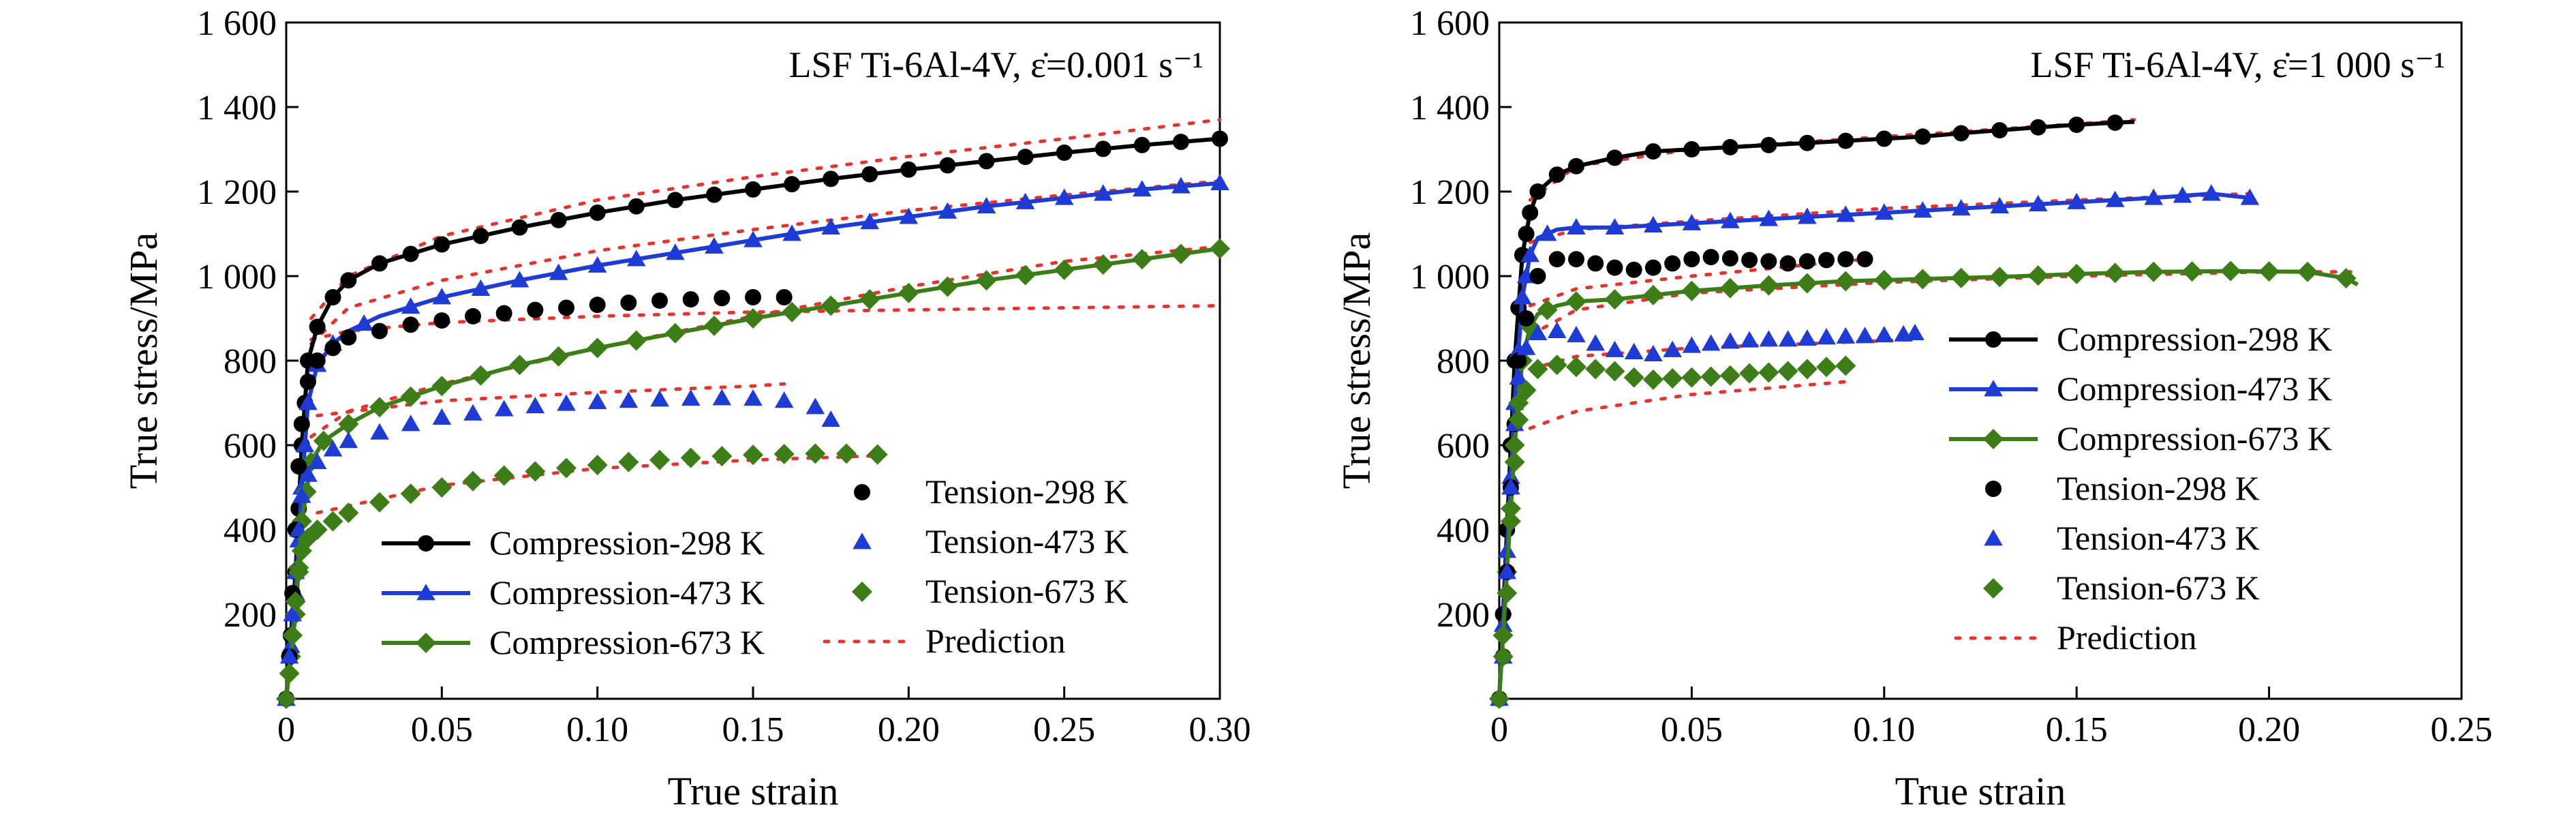 This screenshot has height=829, width=2576. What do you see at coordinates (2194, 339) in the screenshot?
I see `legend-label: Compression-298 K` at bounding box center [2194, 339].